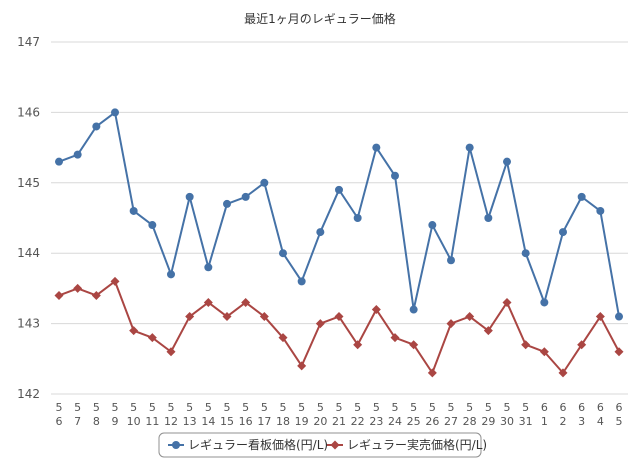 The width and height of the screenshot is (640, 464). I want to click on x-tick-day: 3, so click(581, 421).